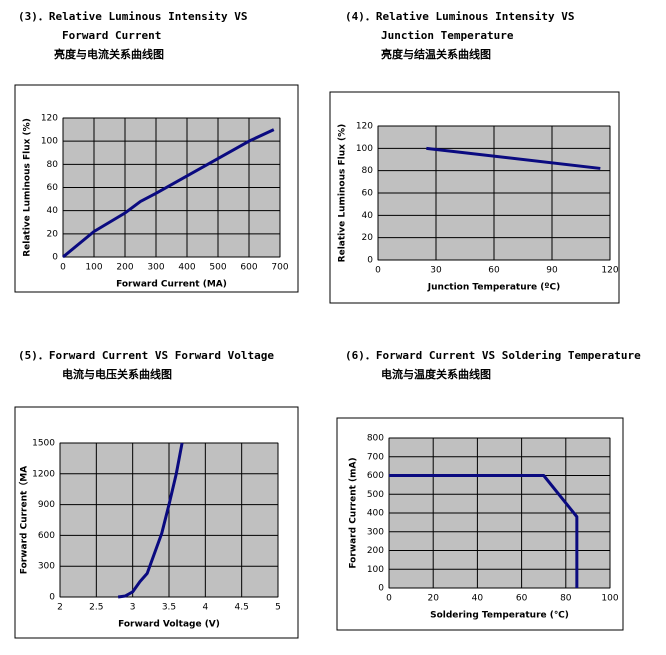 This screenshot has height=655, width=666. I want to click on x-tick-label: 20, so click(433, 599).